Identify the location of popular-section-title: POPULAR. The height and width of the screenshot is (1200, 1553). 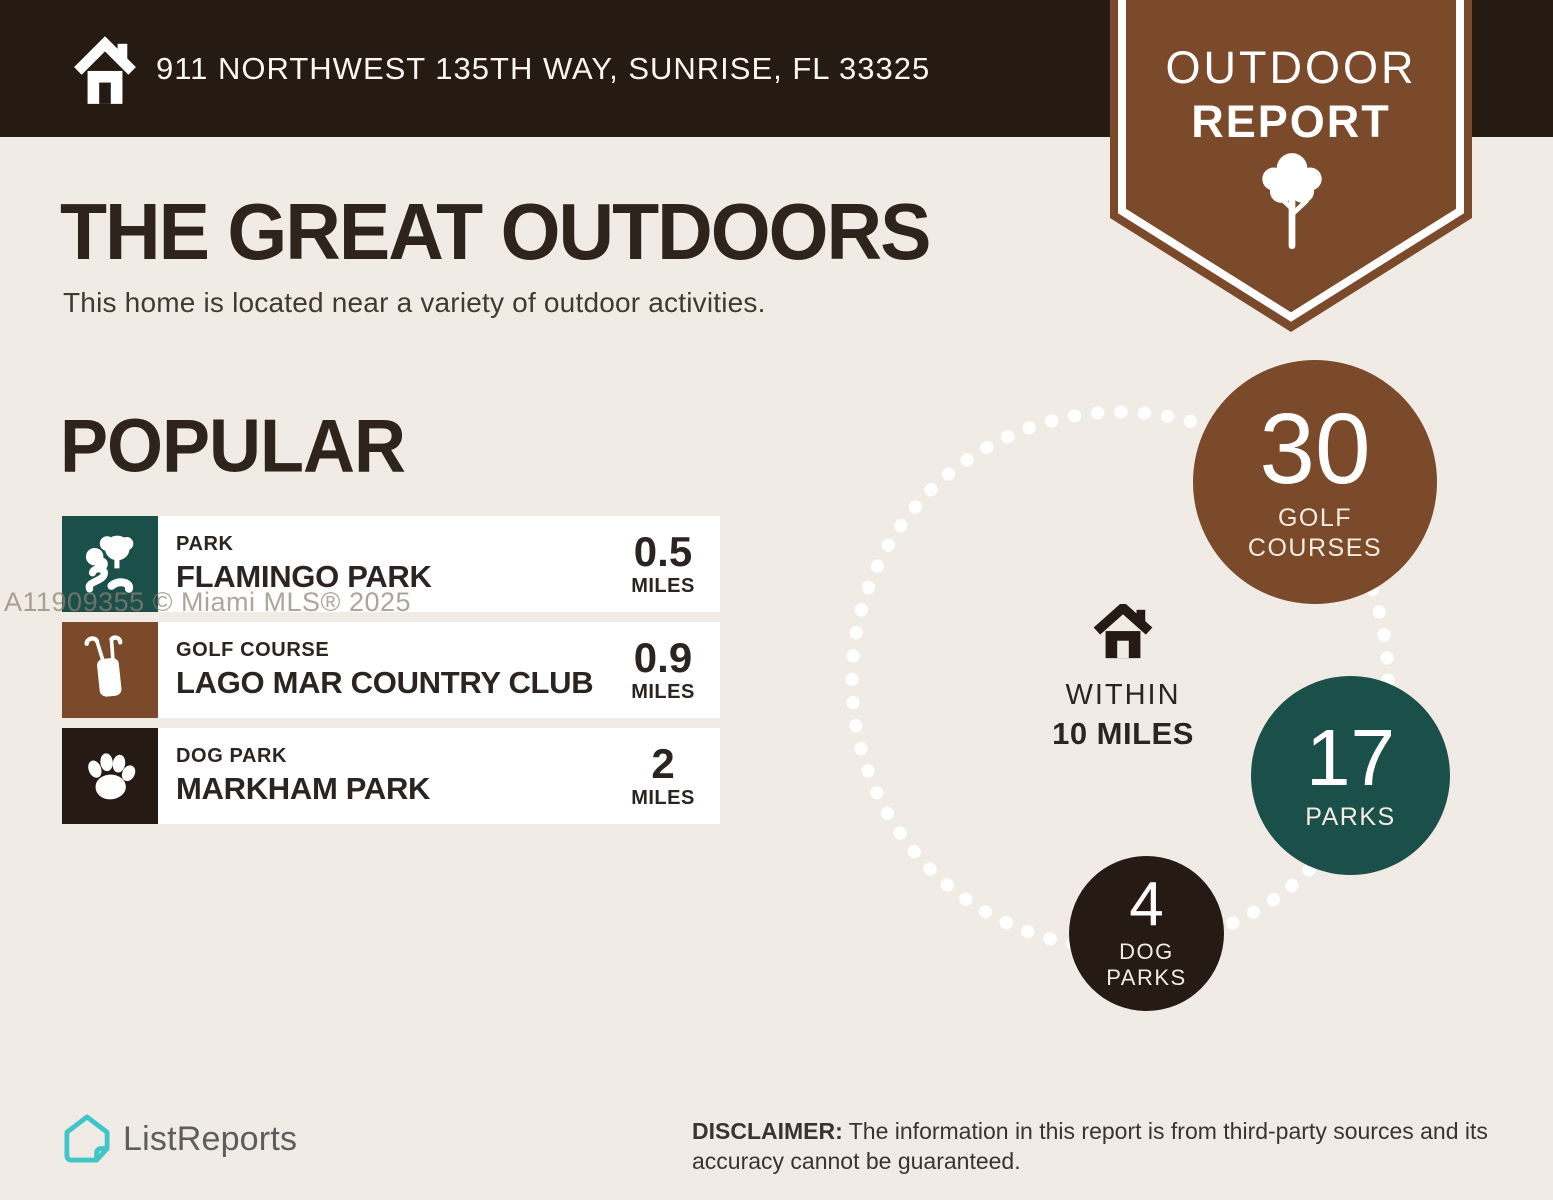
(233, 447).